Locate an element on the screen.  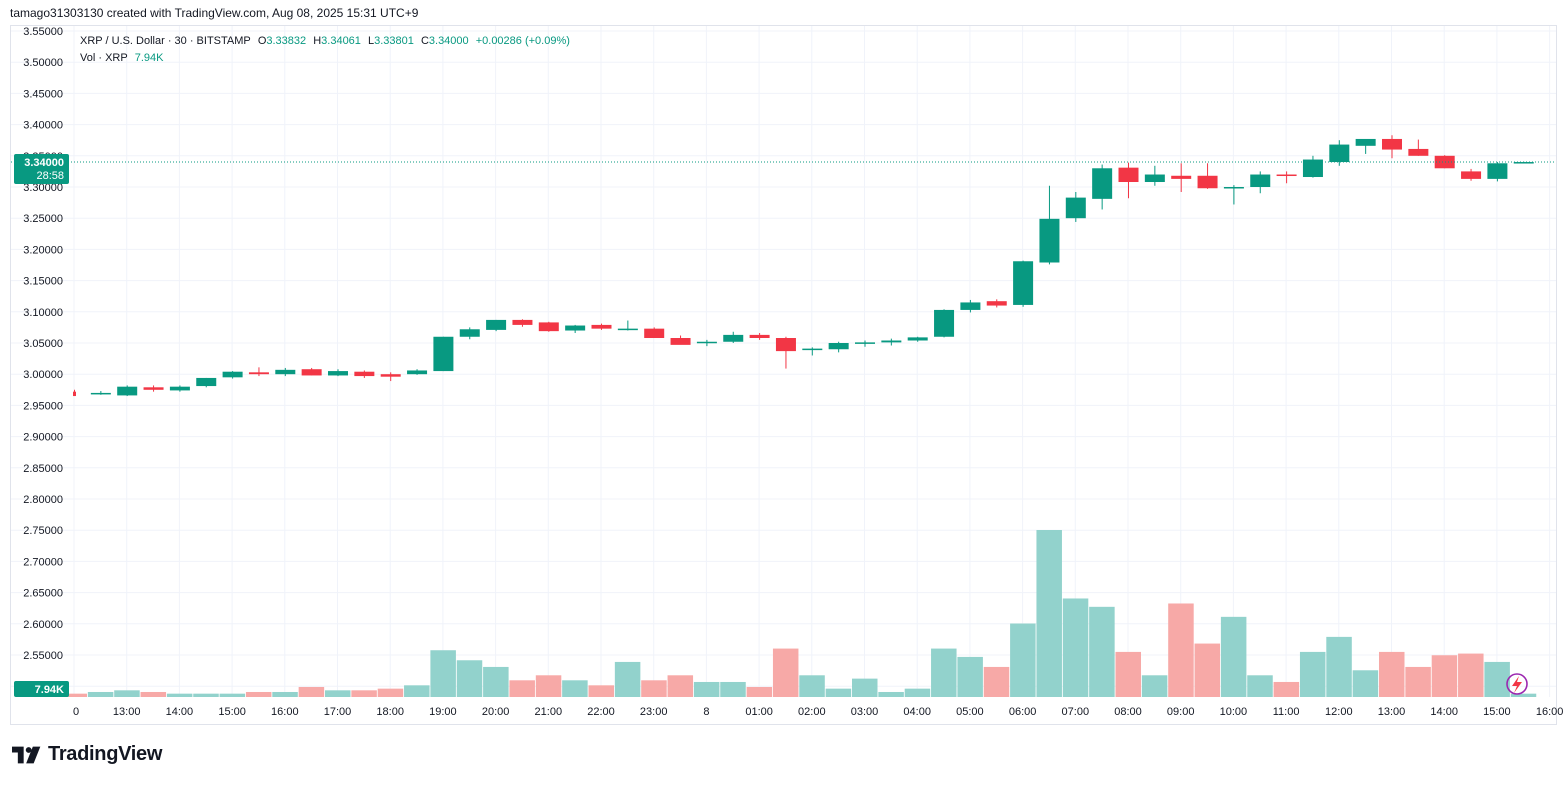
tradingview-logo: TradingView is located at coordinates (87, 754).